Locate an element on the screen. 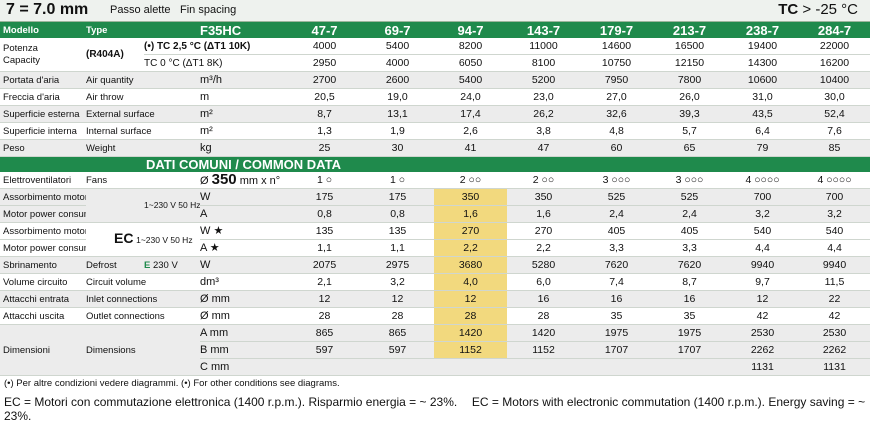 The width and height of the screenshot is (870, 423). cell-value: 1707 is located at coordinates (616, 350).